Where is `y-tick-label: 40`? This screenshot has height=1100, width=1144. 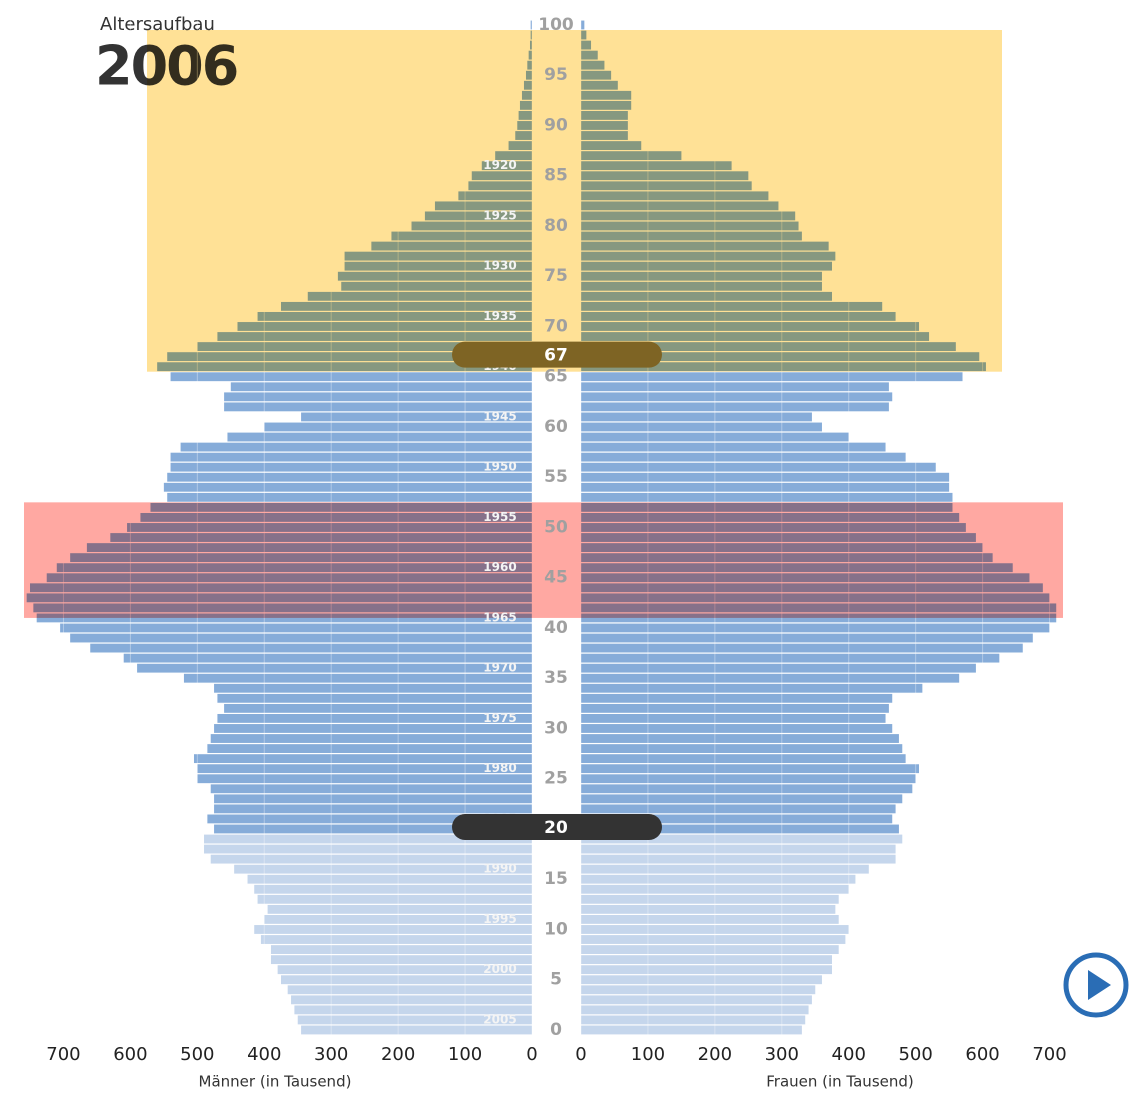
y-tick-label: 40 is located at coordinates (556, 628).